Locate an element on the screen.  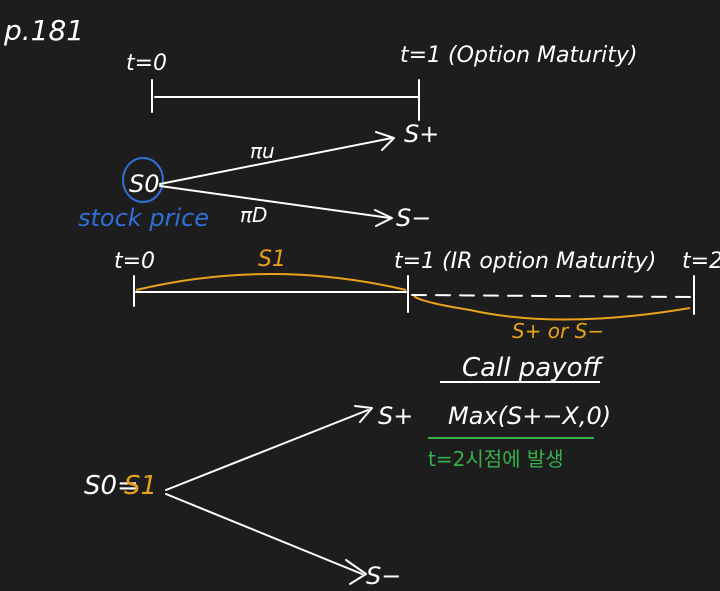
tree2-s1-label: S1 is located at coordinates (140, 486).